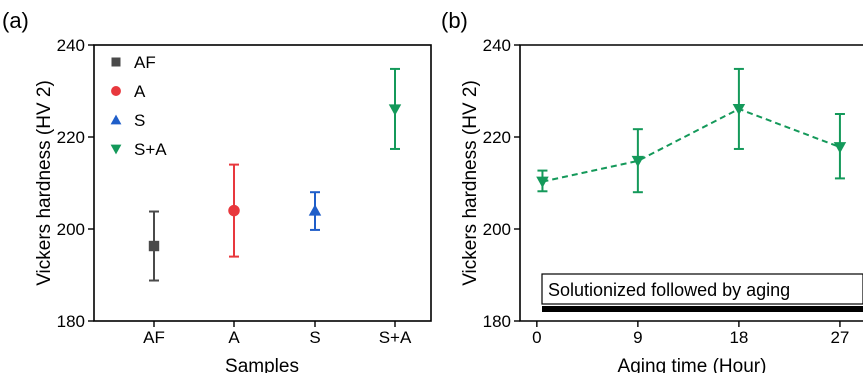  I want to click on panel-b-x-tick-label: 0, so click(536, 337).